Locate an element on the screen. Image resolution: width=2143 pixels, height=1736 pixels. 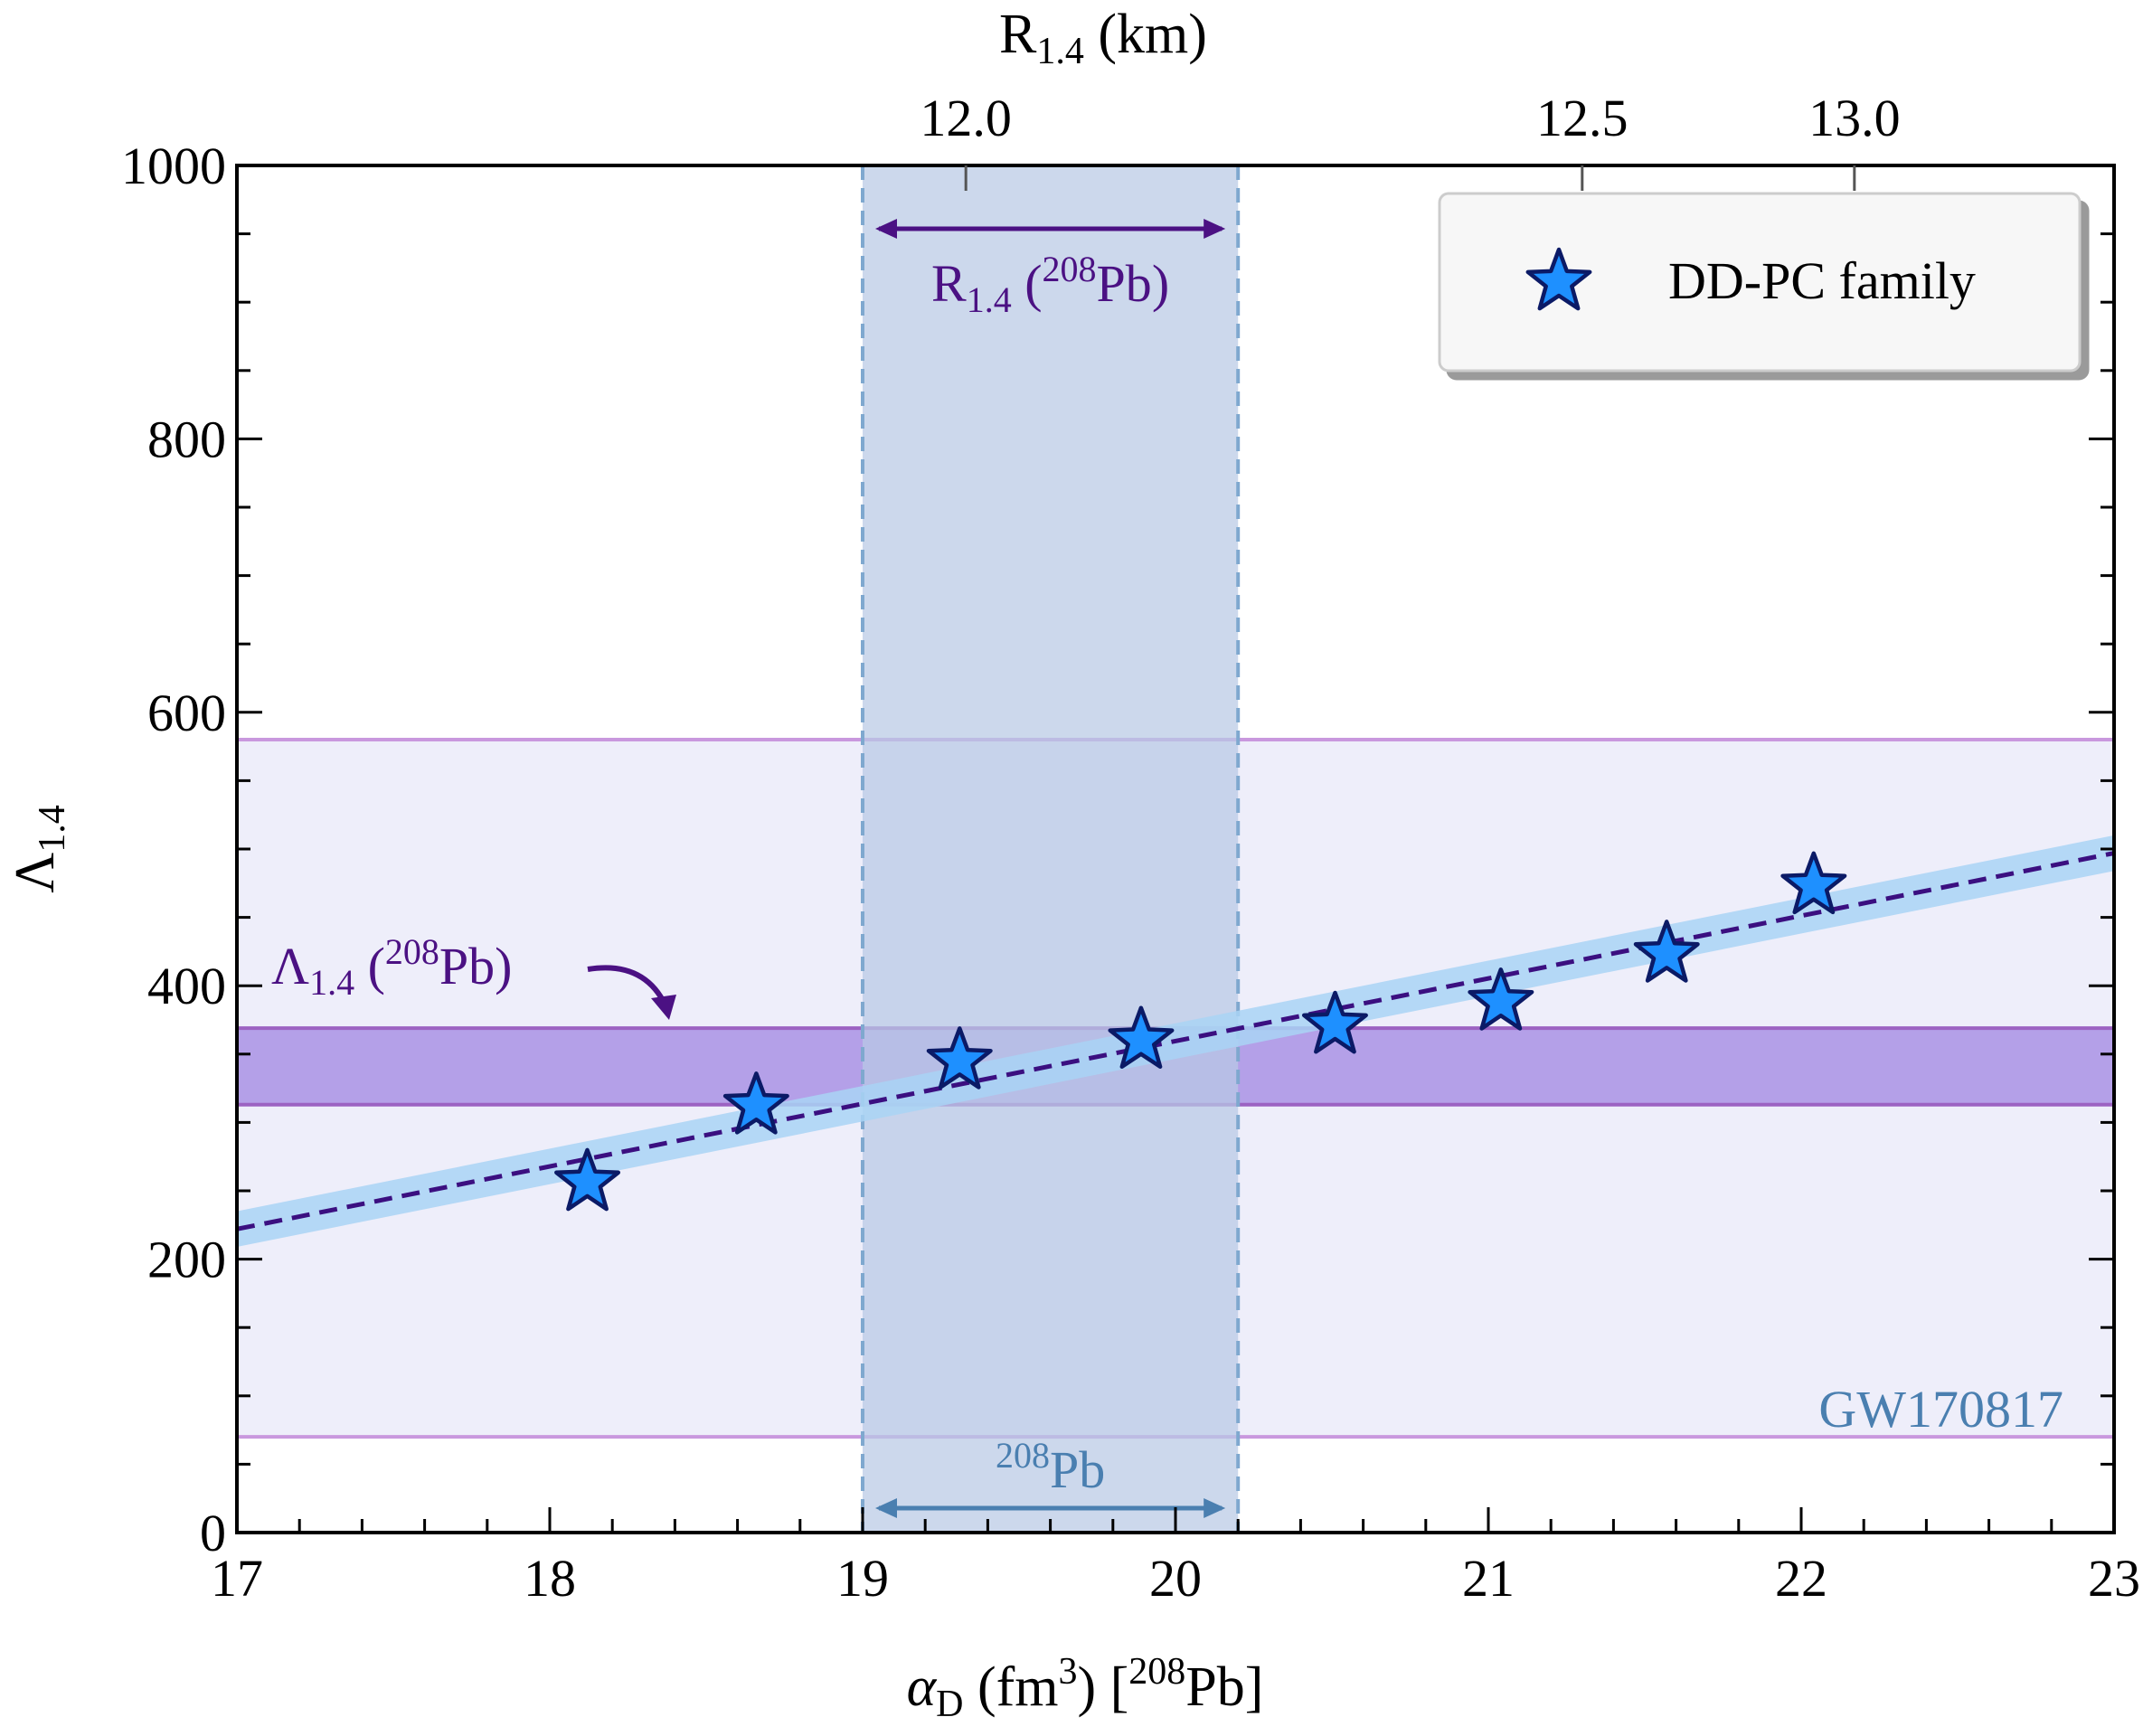
x-tick-label: 21 is located at coordinates (1488, 1579).